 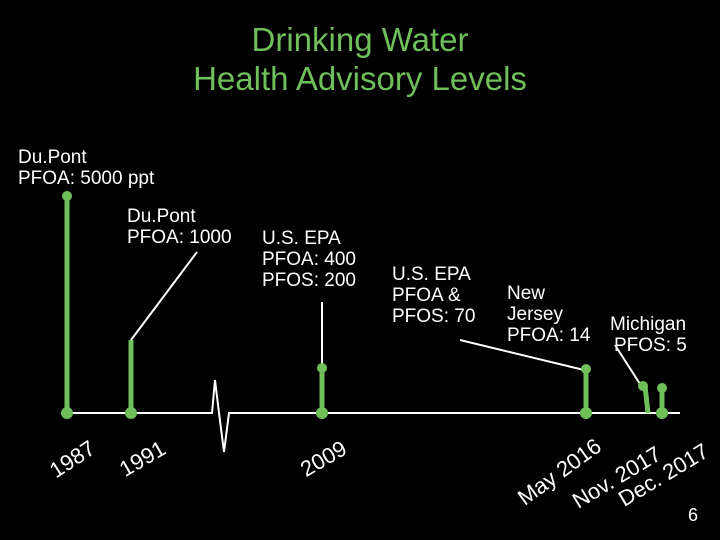 I want to click on label-line: PFOS: 70, so click(x=434, y=316).